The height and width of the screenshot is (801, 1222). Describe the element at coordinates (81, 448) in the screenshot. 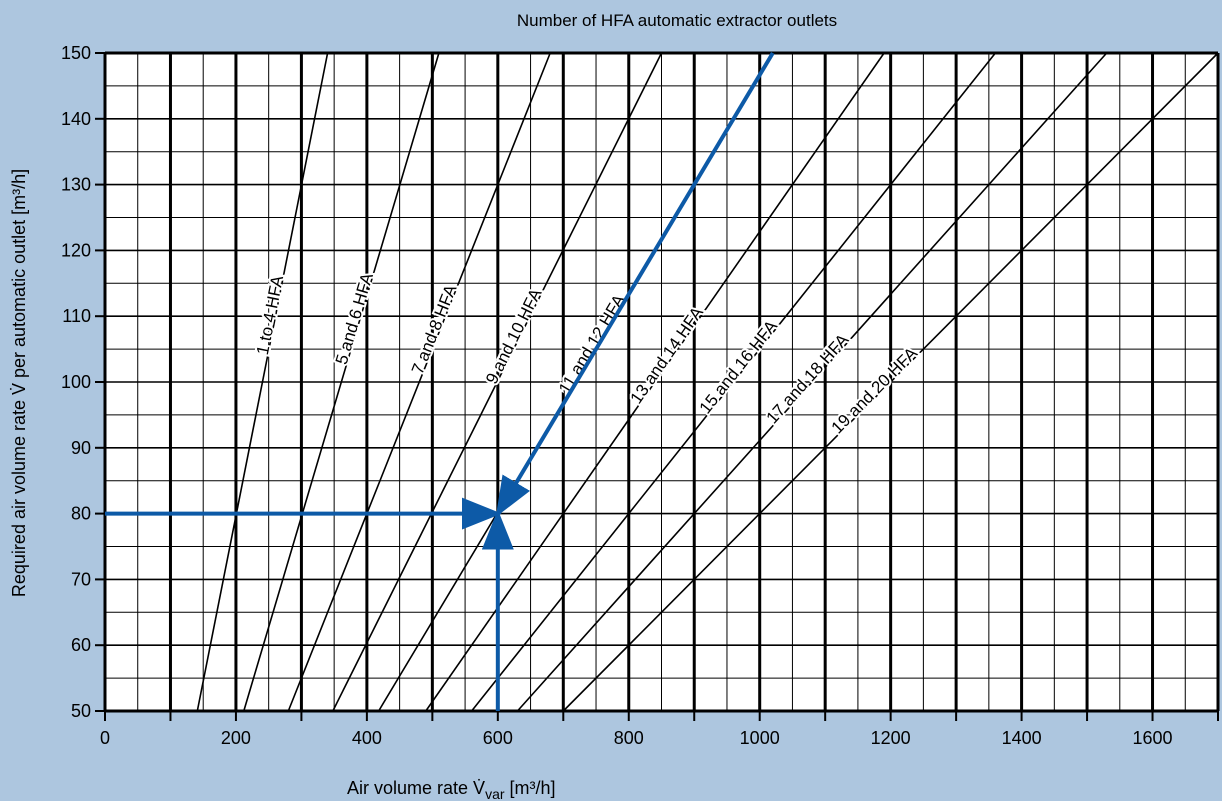

I see `y-tick-label: 90` at that location.